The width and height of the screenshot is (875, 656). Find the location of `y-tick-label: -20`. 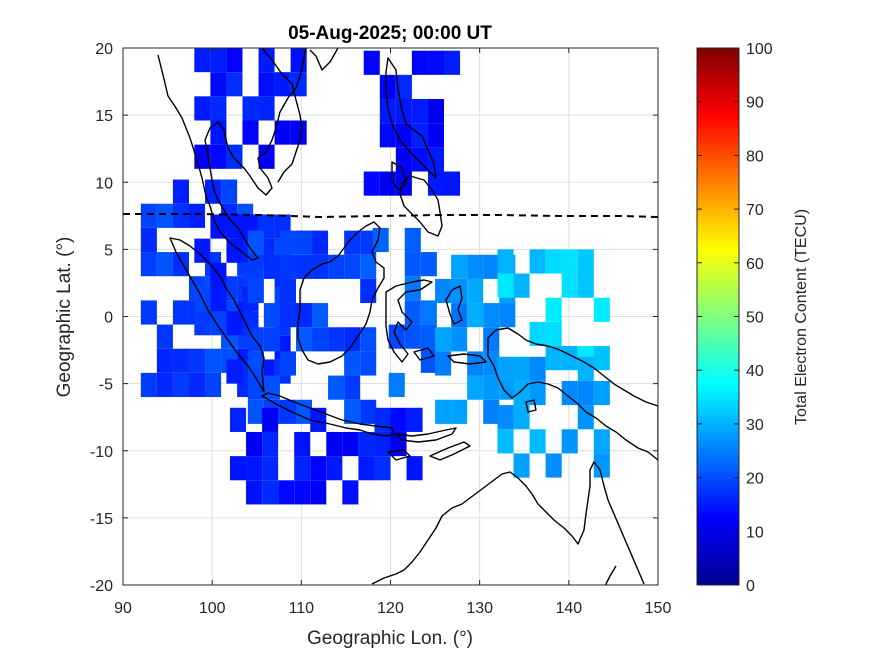

y-tick-label: -20 is located at coordinates (101, 586).